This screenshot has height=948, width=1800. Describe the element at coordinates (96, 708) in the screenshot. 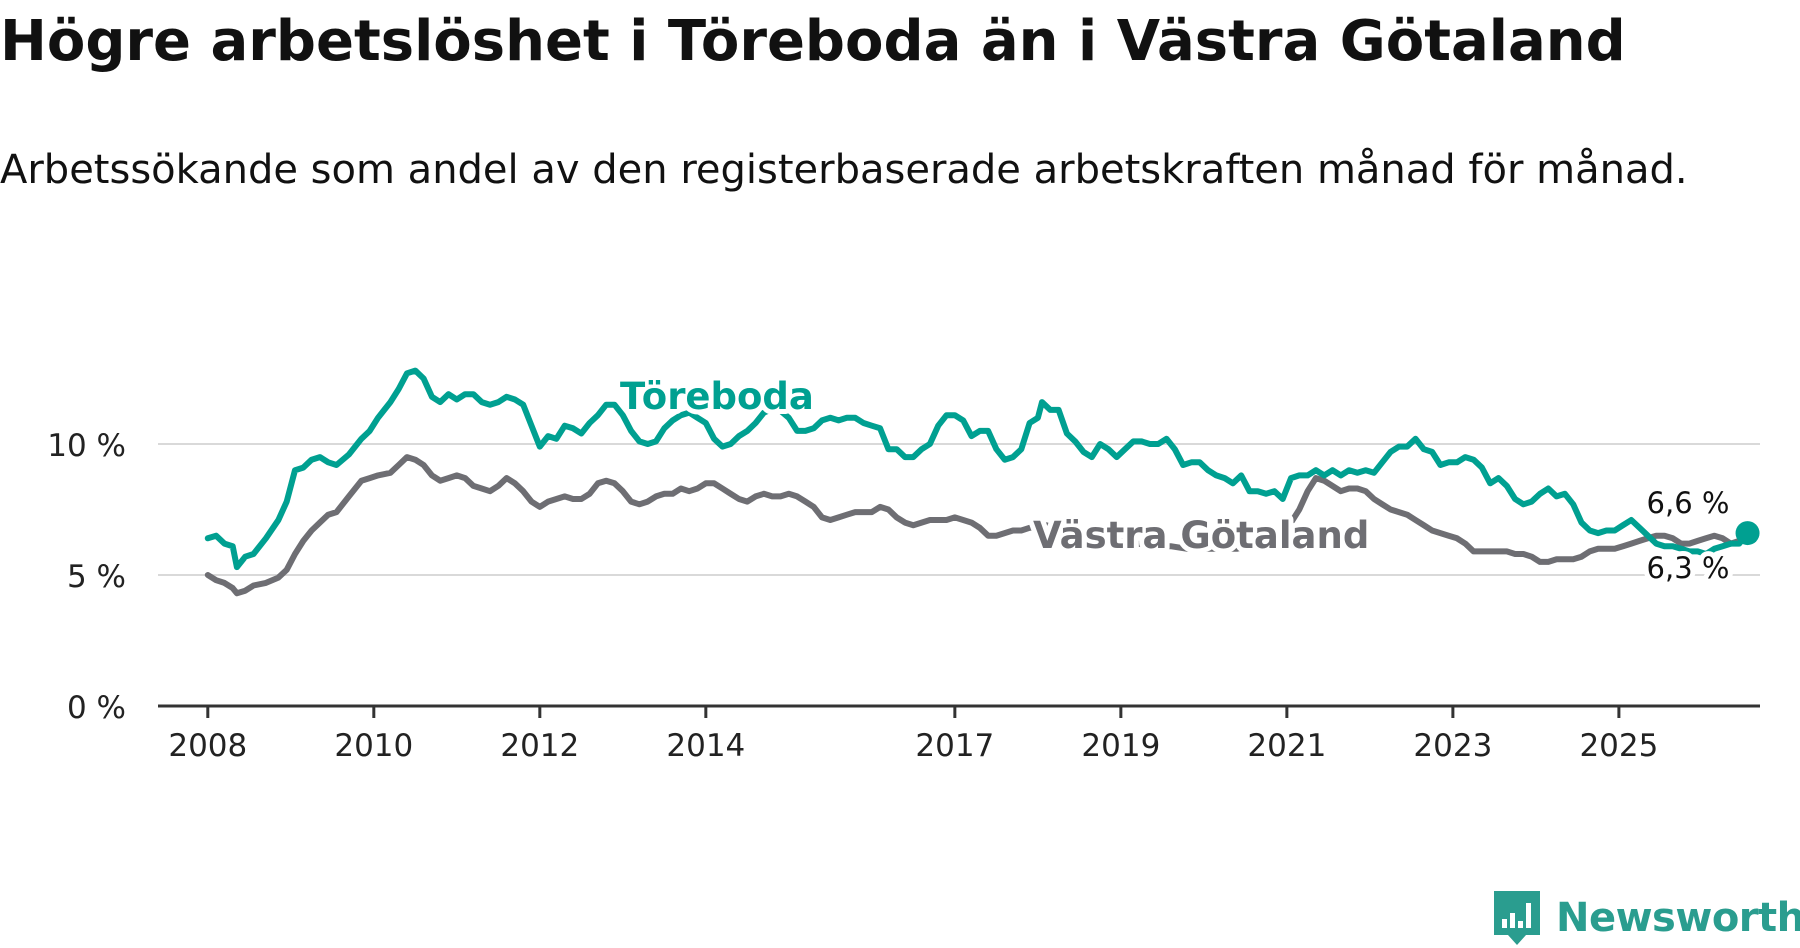

I see `y-tick-label: 0 %` at that location.